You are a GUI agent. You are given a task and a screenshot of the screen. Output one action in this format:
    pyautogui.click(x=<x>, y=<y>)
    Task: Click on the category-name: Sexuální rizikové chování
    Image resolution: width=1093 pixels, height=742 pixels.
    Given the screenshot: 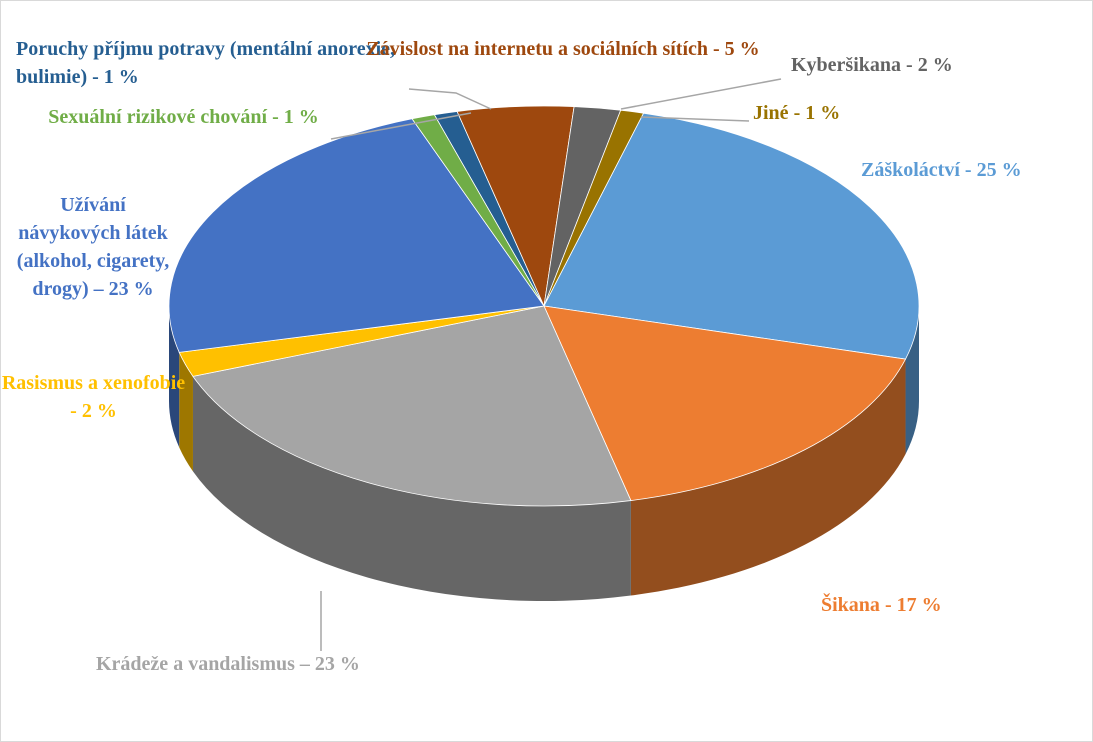 What is the action you would take?
    pyautogui.click(x=158, y=117)
    